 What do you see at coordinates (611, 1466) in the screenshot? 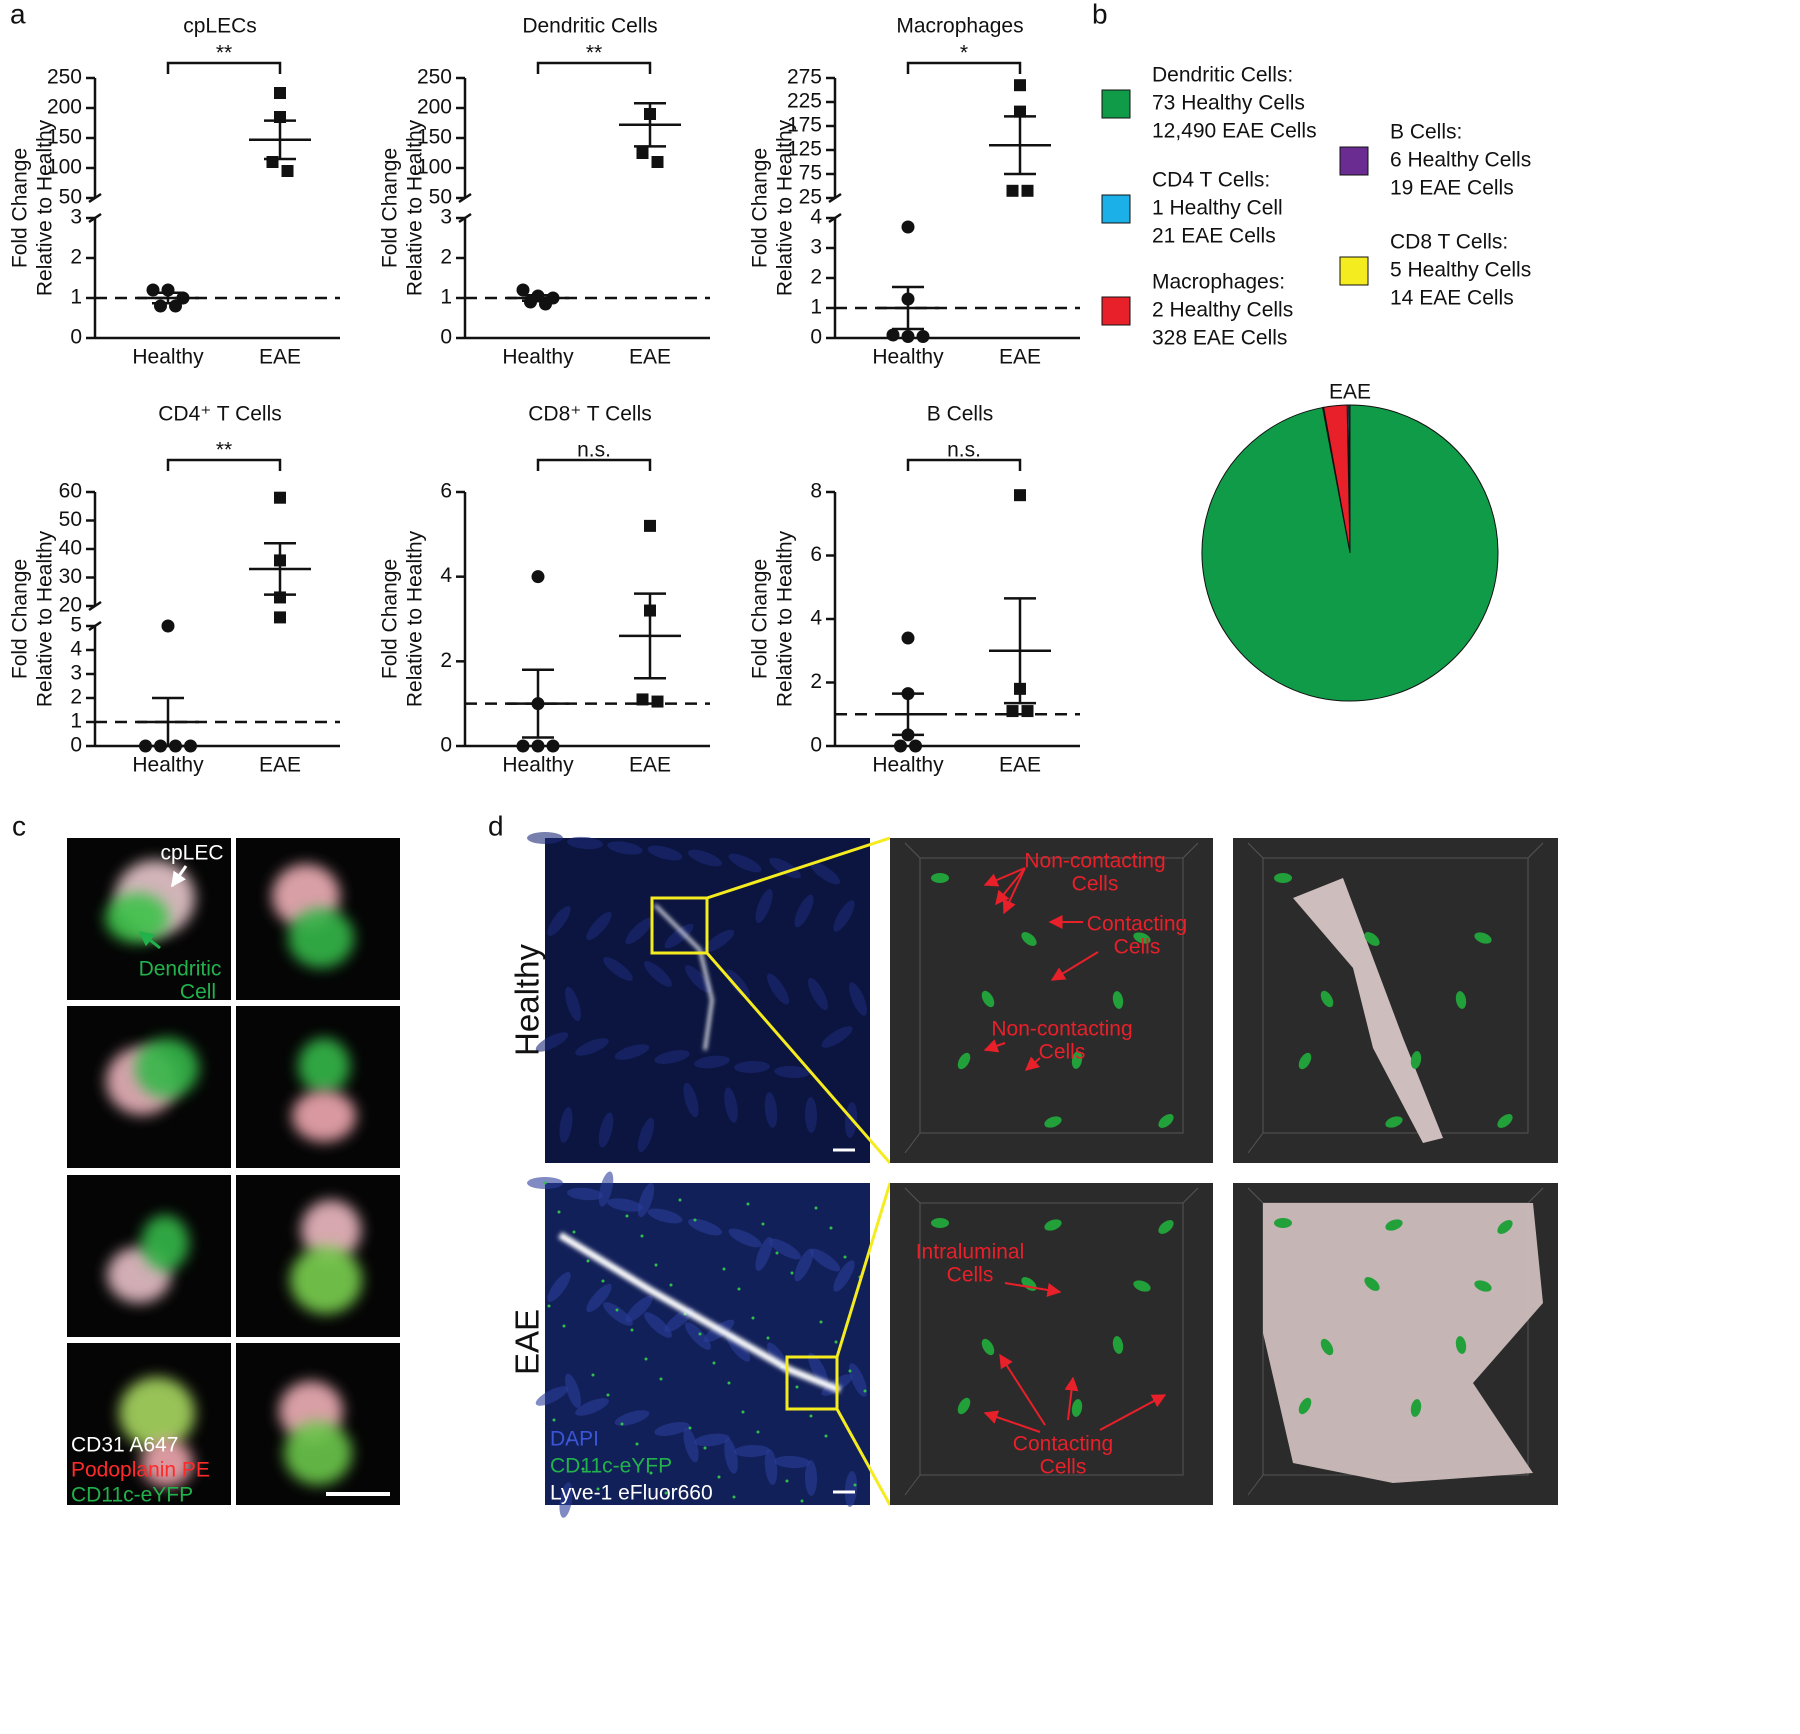
I see `channel-legend: CD11c-eYFP` at bounding box center [611, 1466].